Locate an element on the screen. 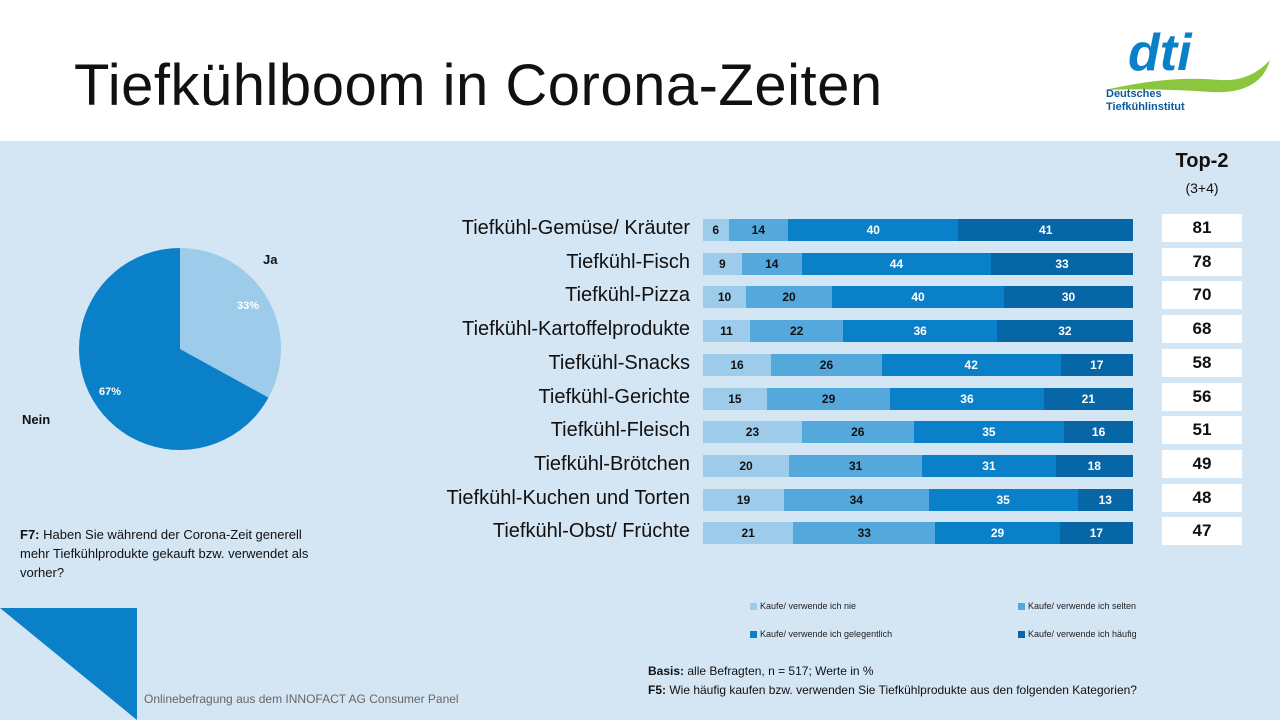 The image size is (1280, 720). logo-line-2: Tiefkühlinstitut is located at coordinates (1145, 107).